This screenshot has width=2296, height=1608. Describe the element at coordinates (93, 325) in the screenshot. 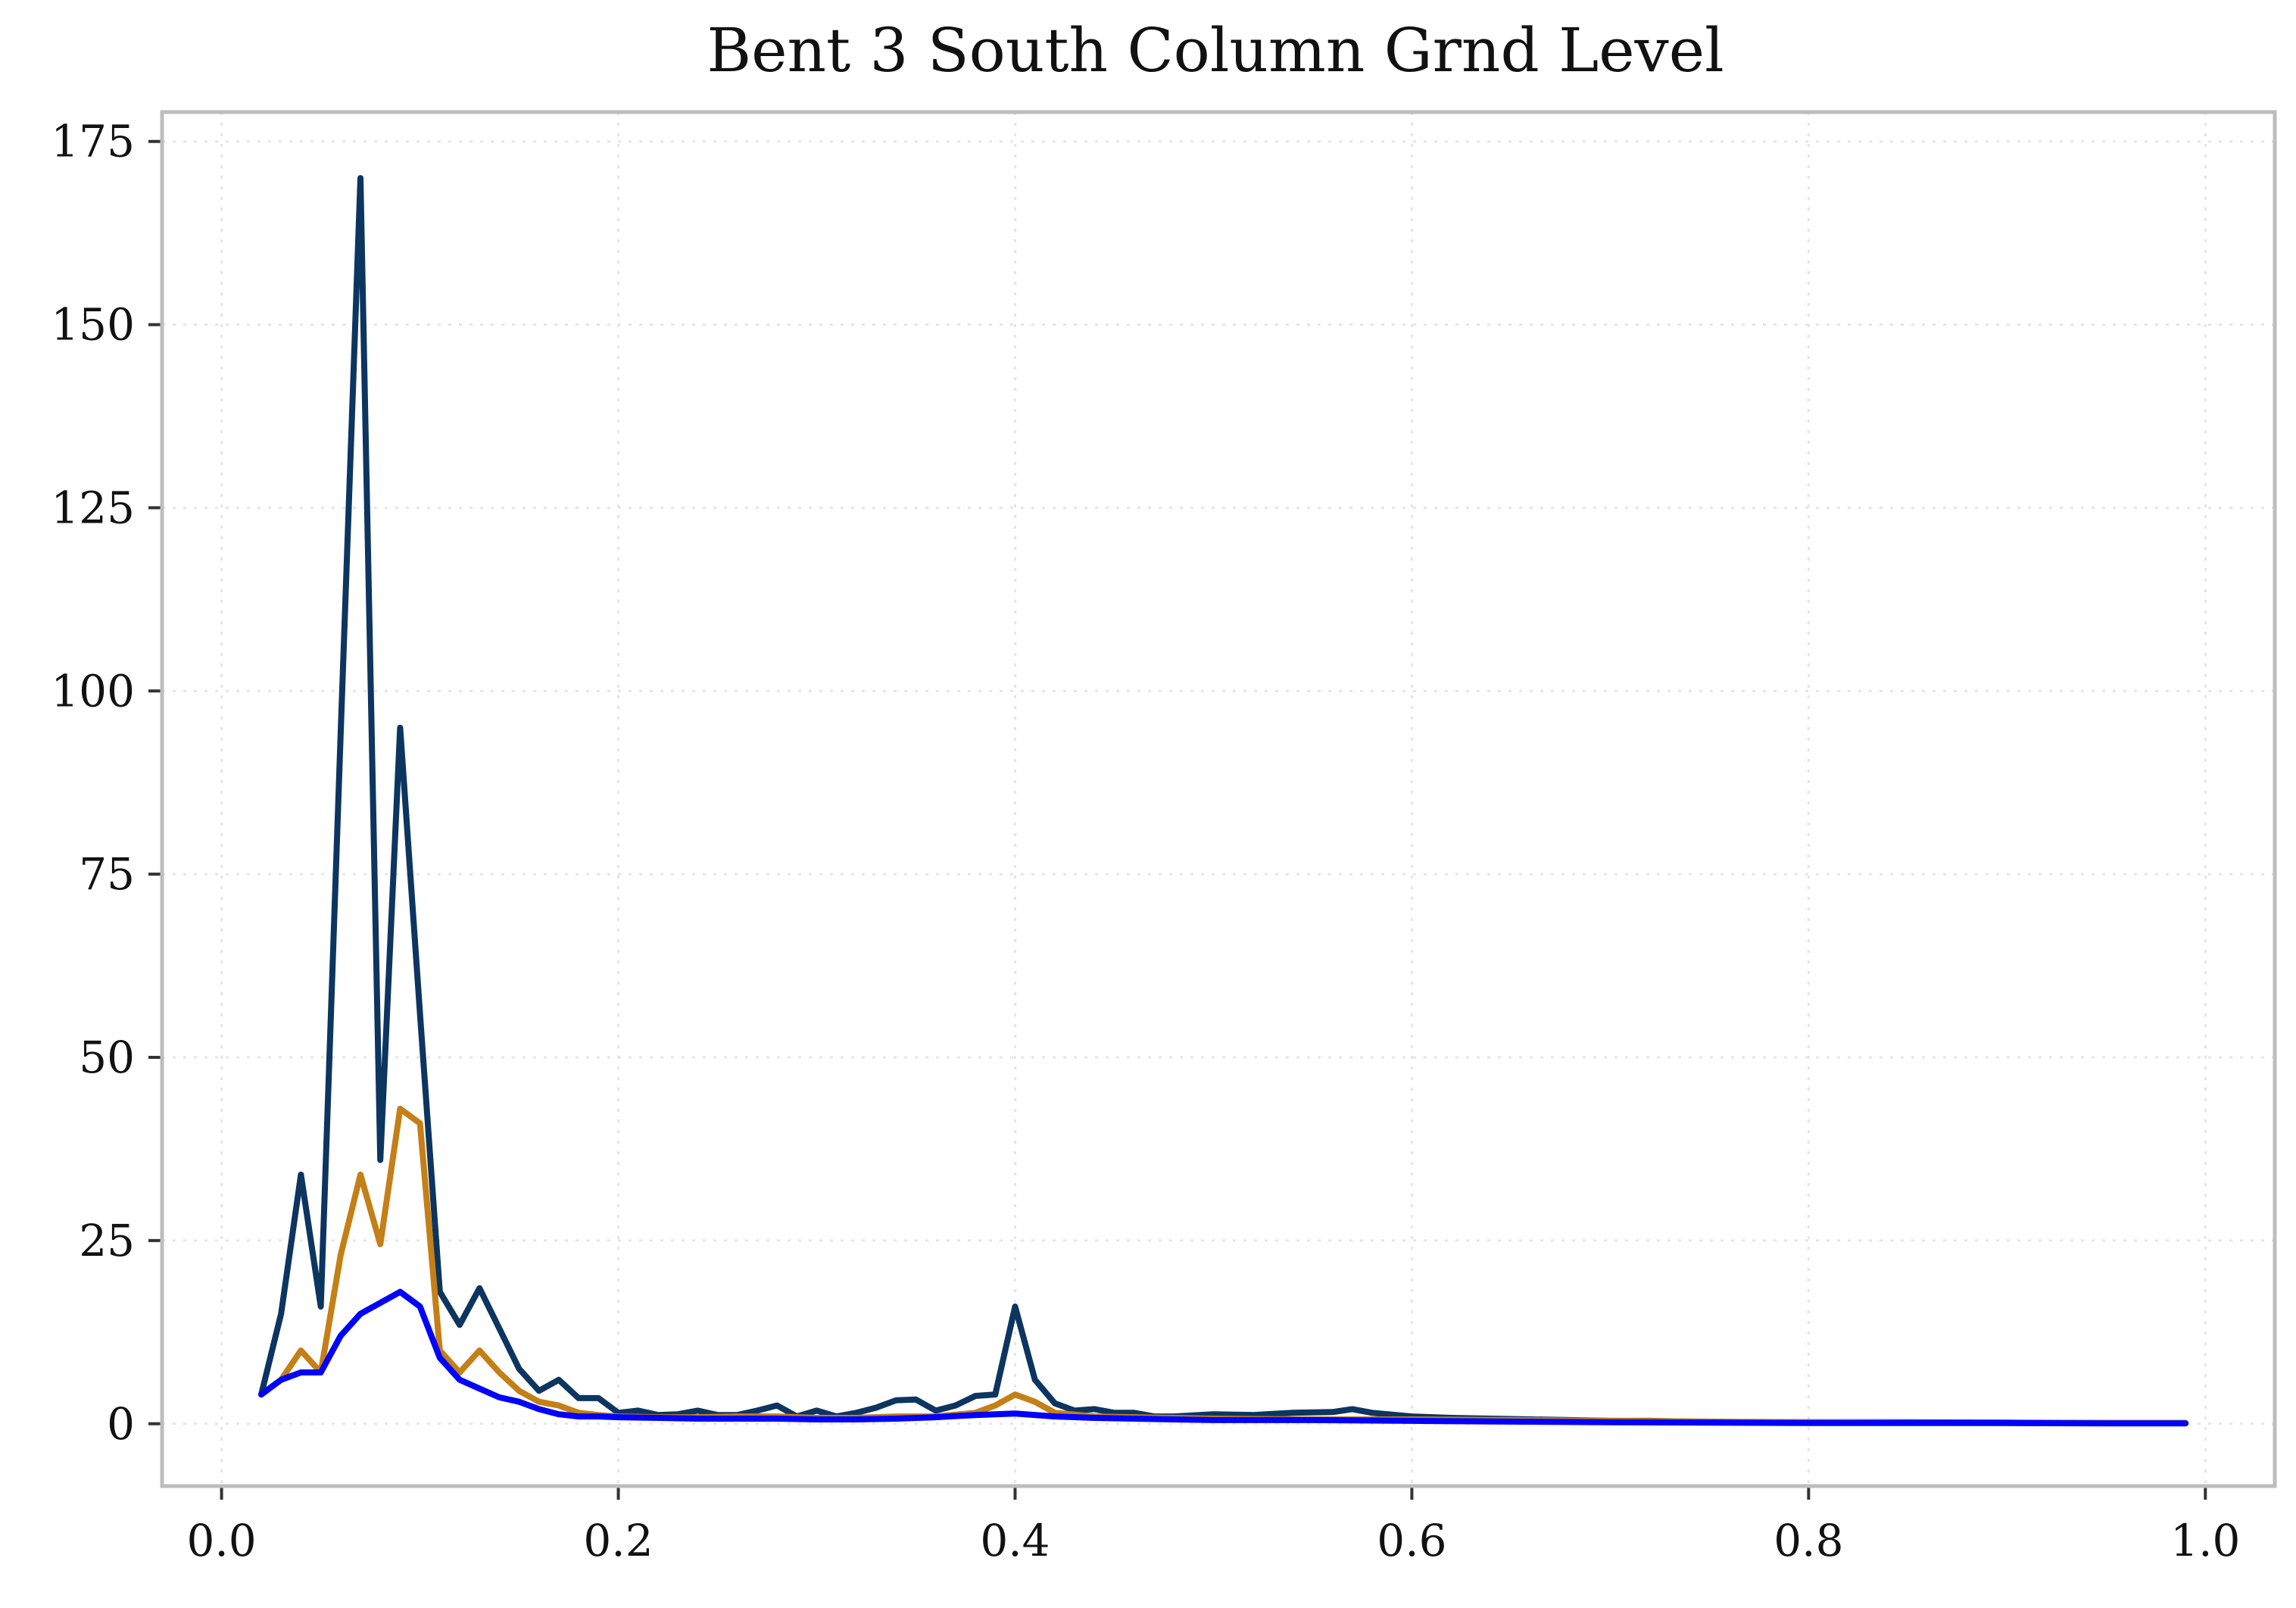

I see `y-tick-label: 150` at that location.